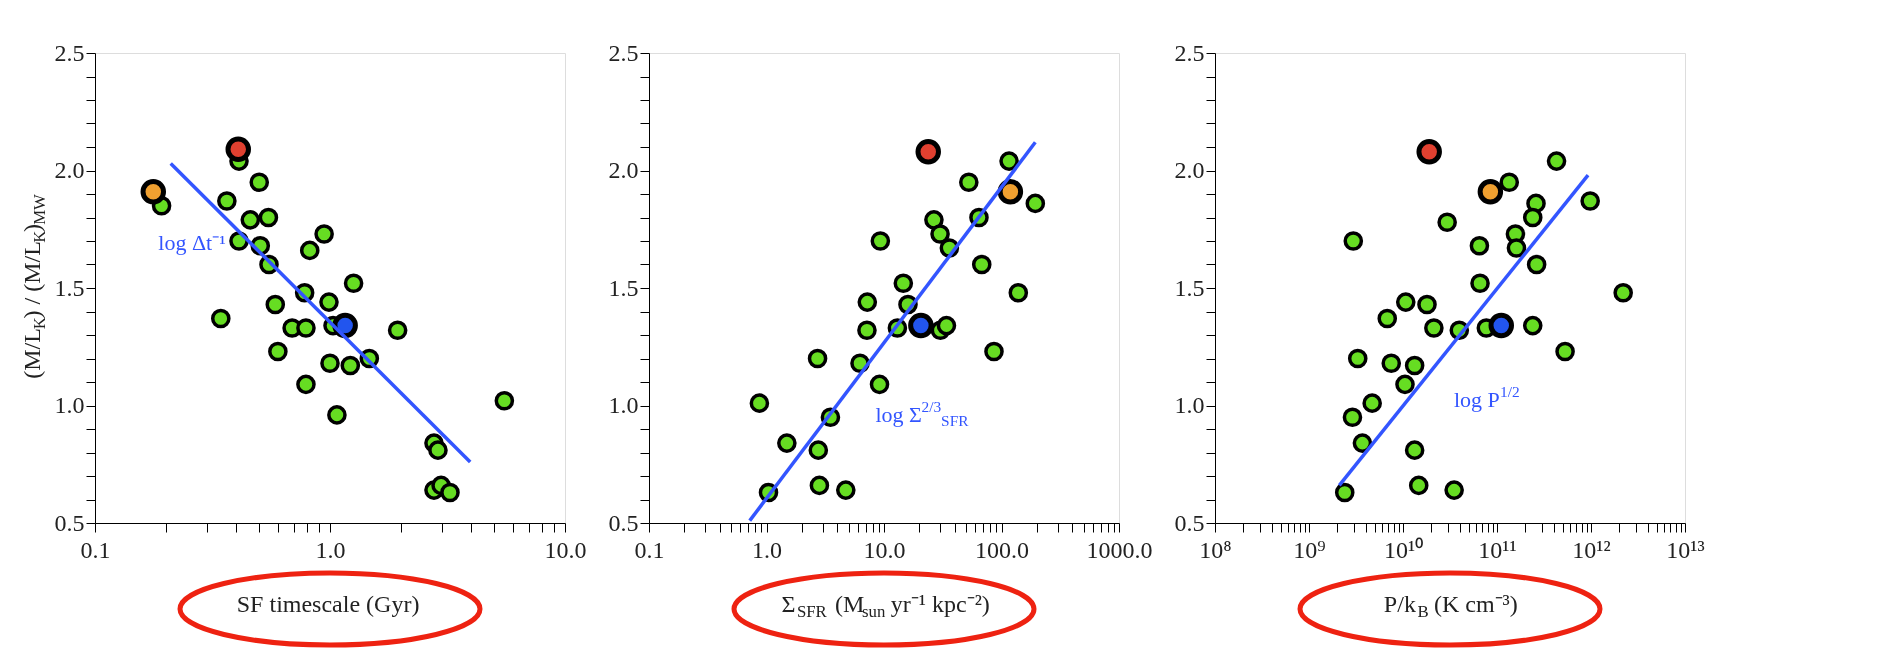 This screenshot has width=1896, height=667. Describe the element at coordinates (1215, 549) in the screenshot. I see `x-tick-label: 10⁸` at that location.